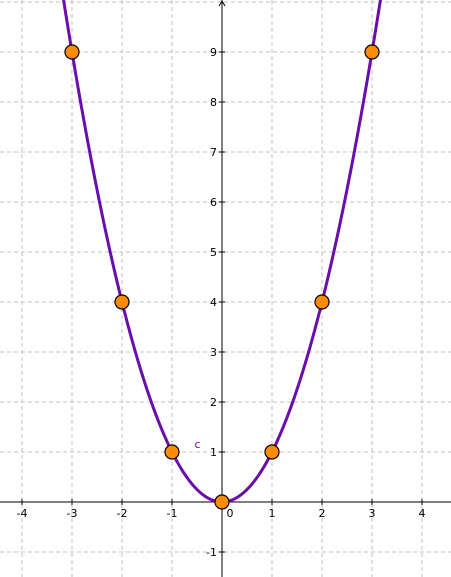 The image size is (451, 577). Describe the element at coordinates (72, 513) in the screenshot. I see `x-tick-label: -3` at that location.